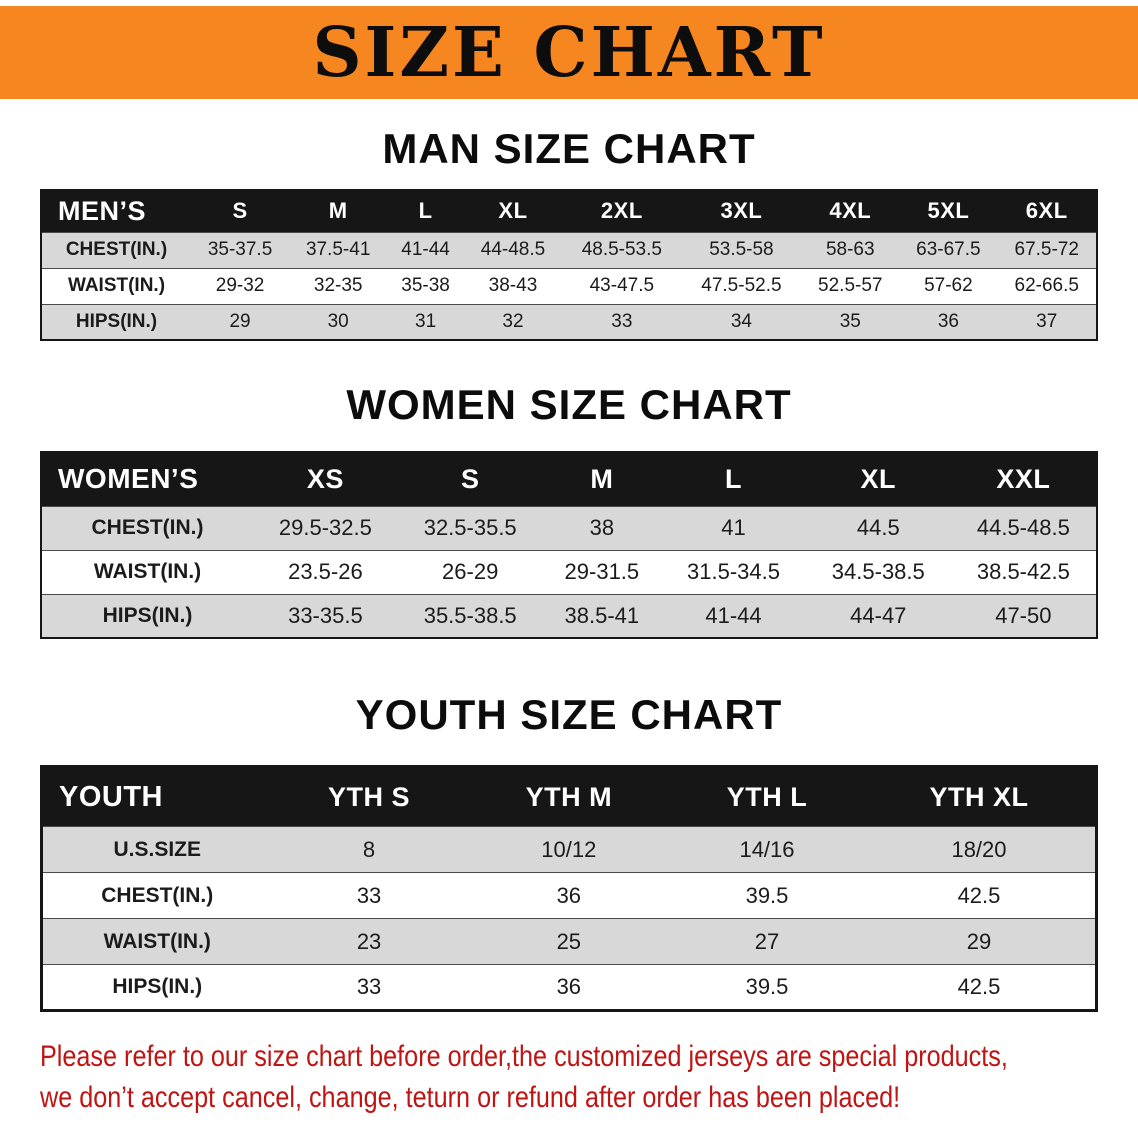 This screenshot has width=1138, height=1138. I want to click on column-header: YTH L, so click(767, 796).